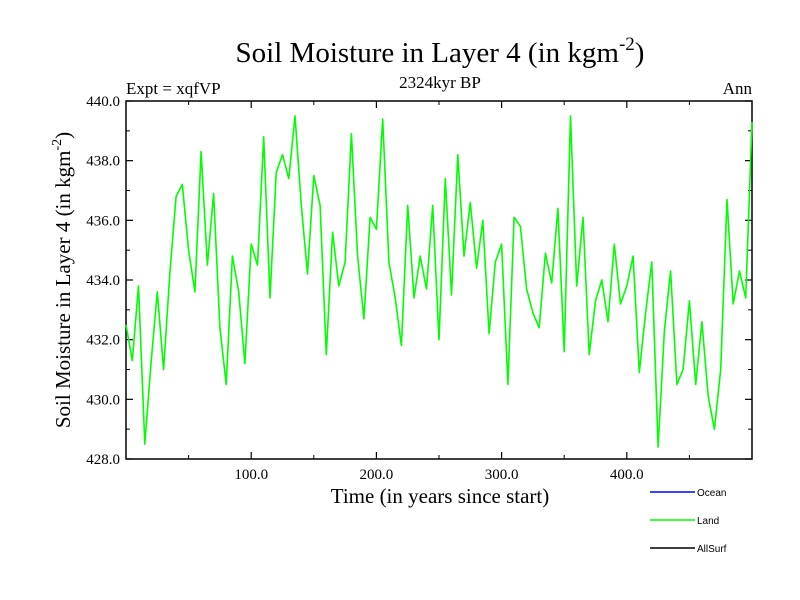  I want to click on y-tick-label: 440.0, so click(103, 102).